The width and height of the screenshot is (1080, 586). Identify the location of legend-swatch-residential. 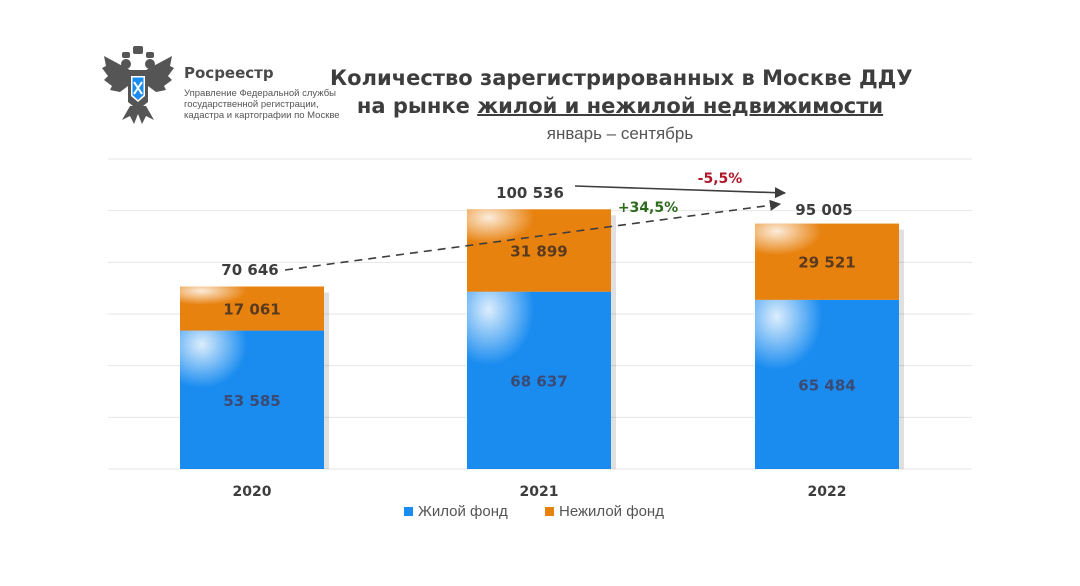
(408, 511).